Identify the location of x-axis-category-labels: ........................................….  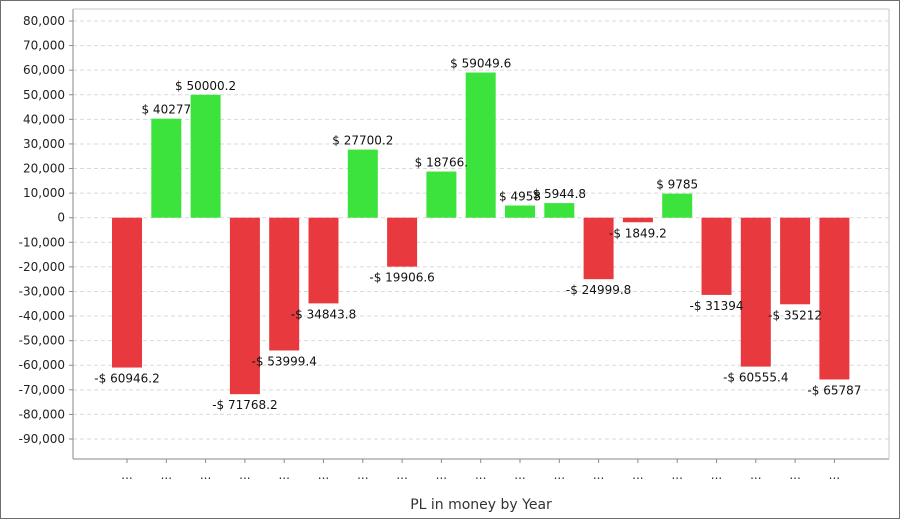
(480, 470).